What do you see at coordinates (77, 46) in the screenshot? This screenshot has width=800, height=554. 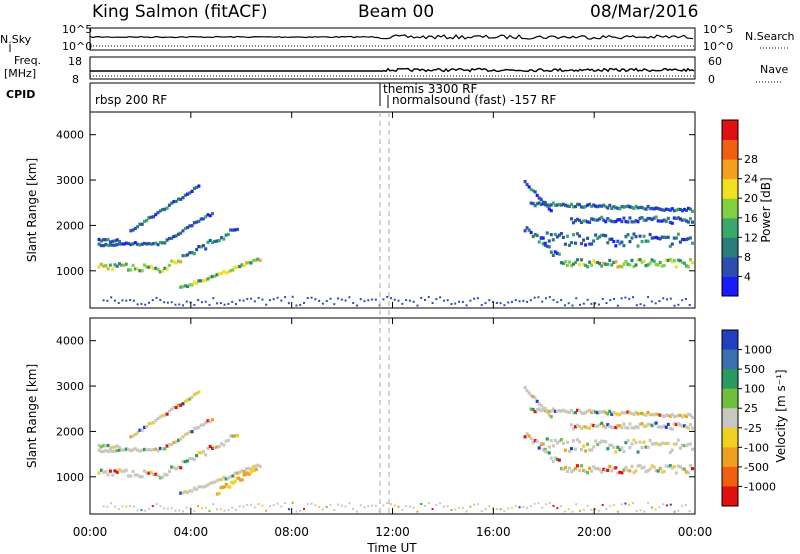 I see `nsky-left-tick-bottom: 10^0` at bounding box center [77, 46].